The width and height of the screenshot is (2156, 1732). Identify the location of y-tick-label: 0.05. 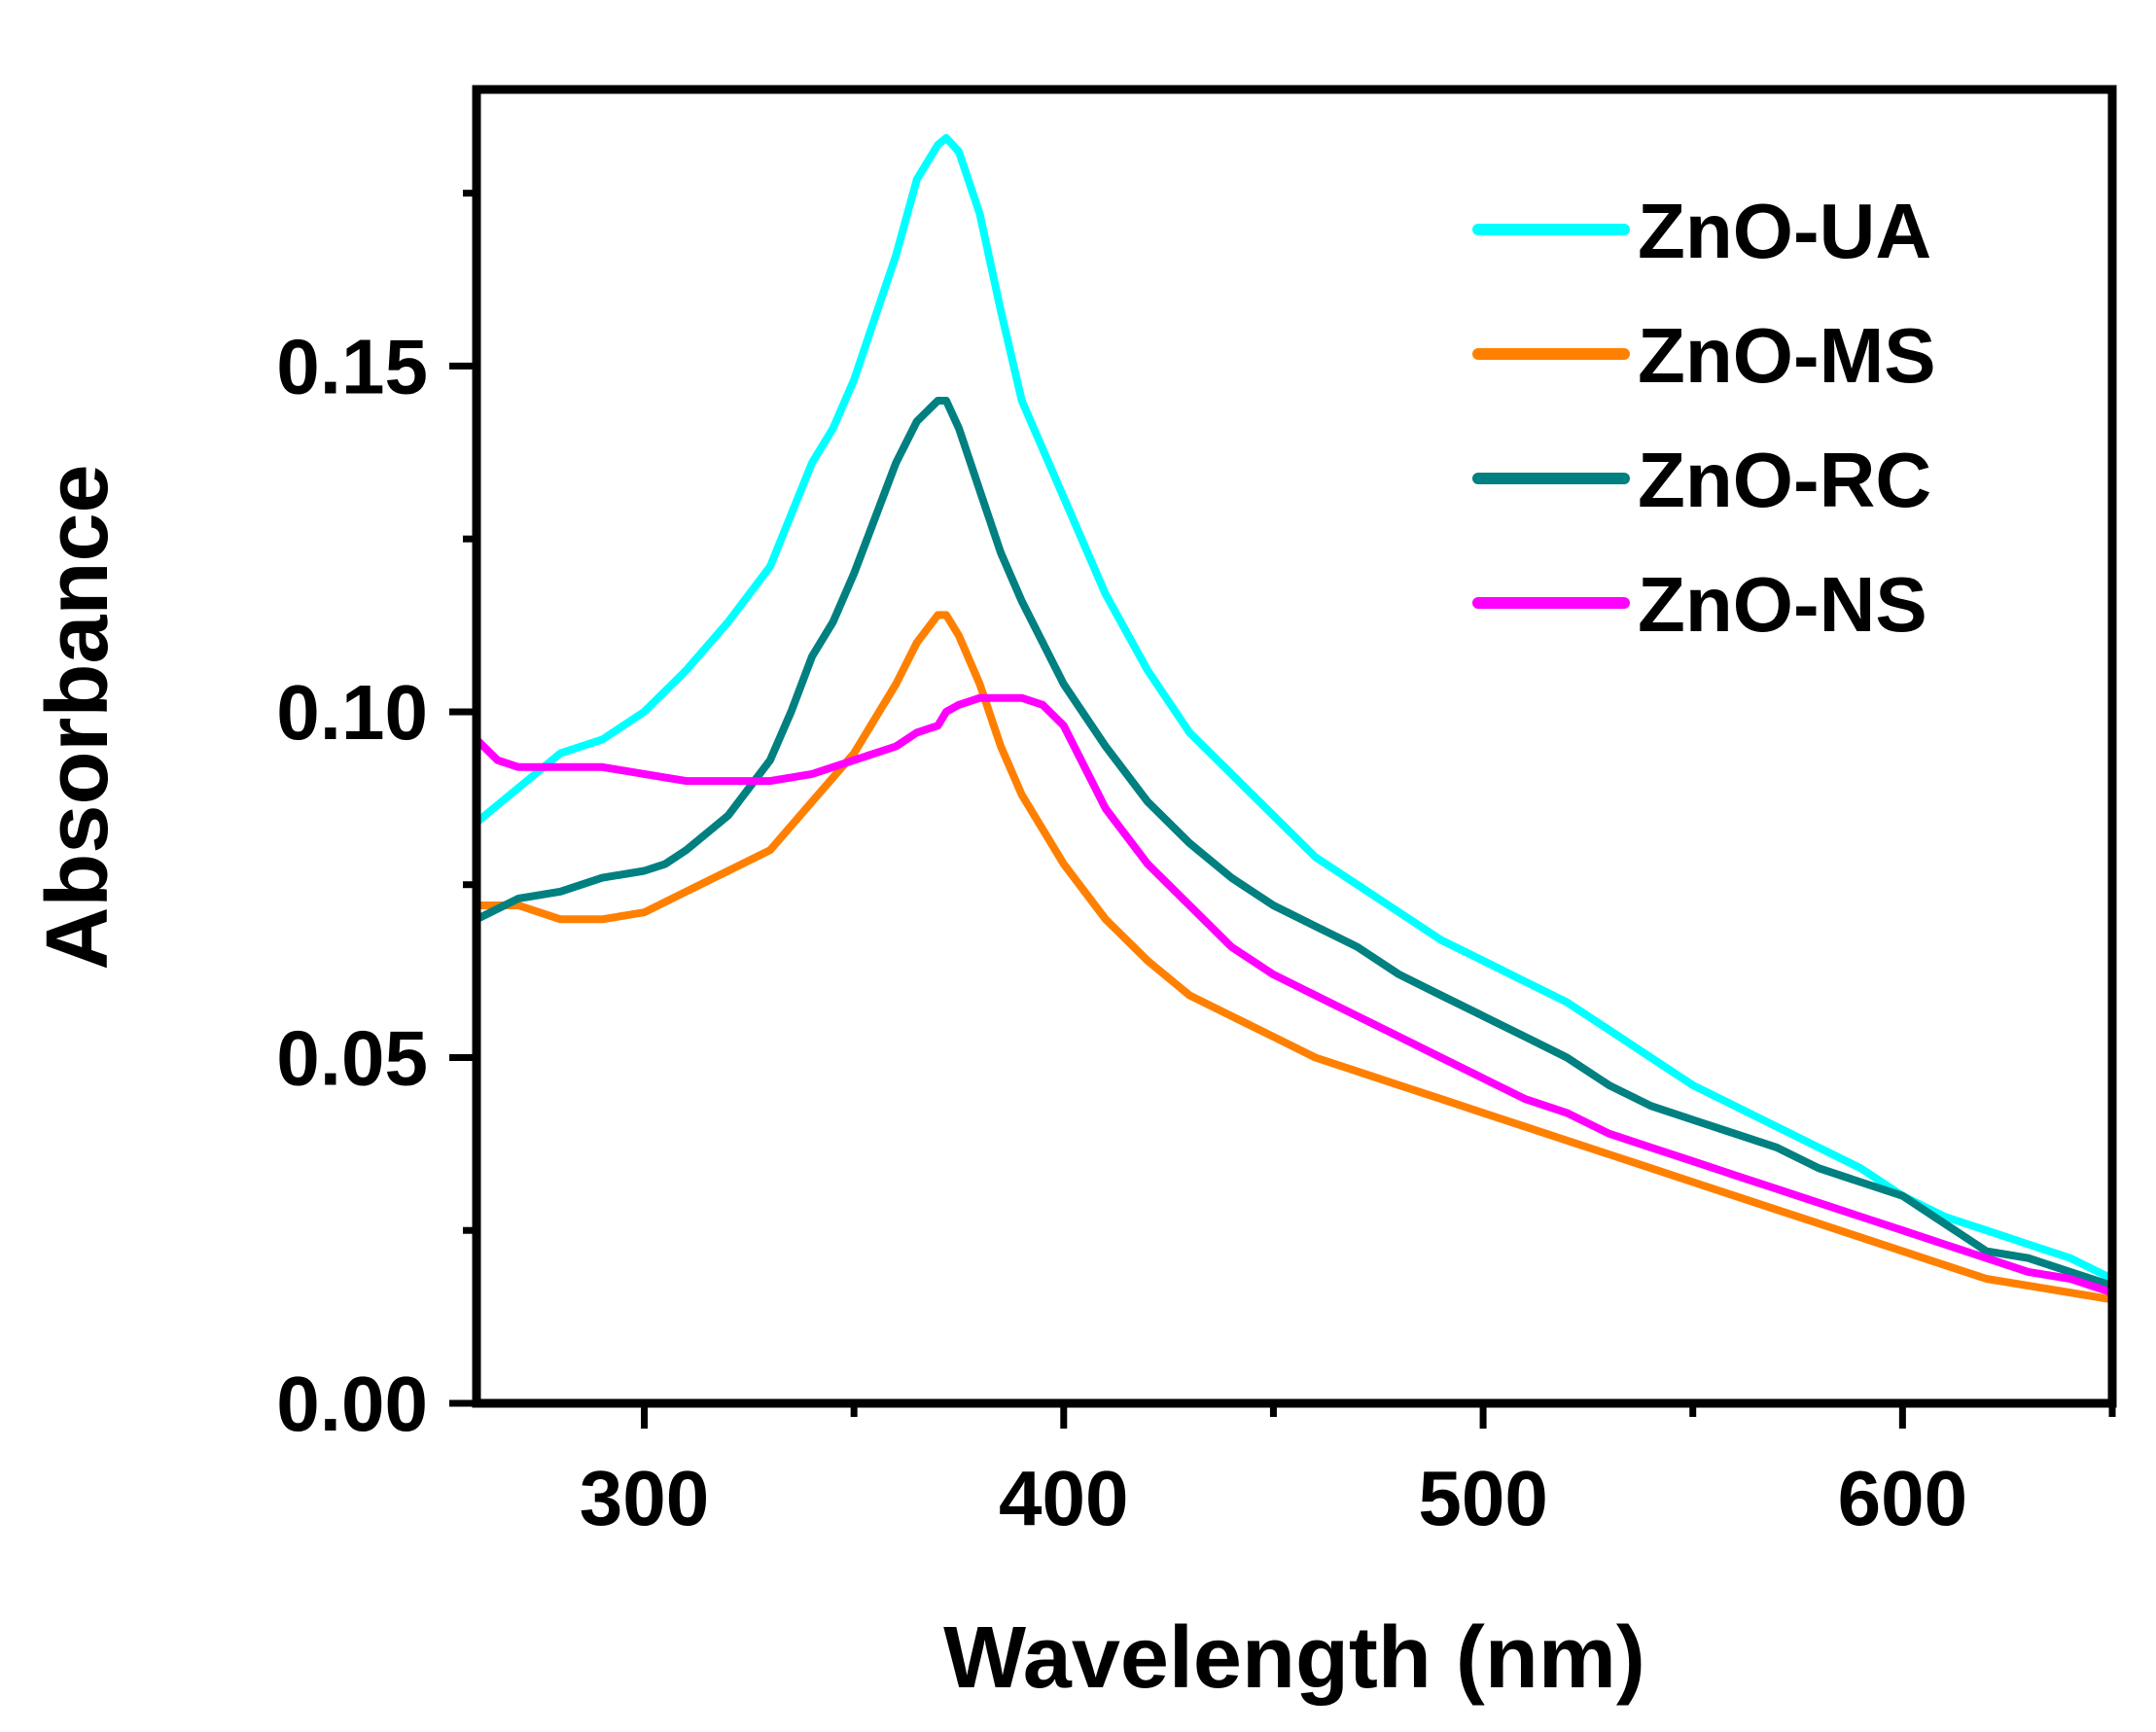
(352, 1057).